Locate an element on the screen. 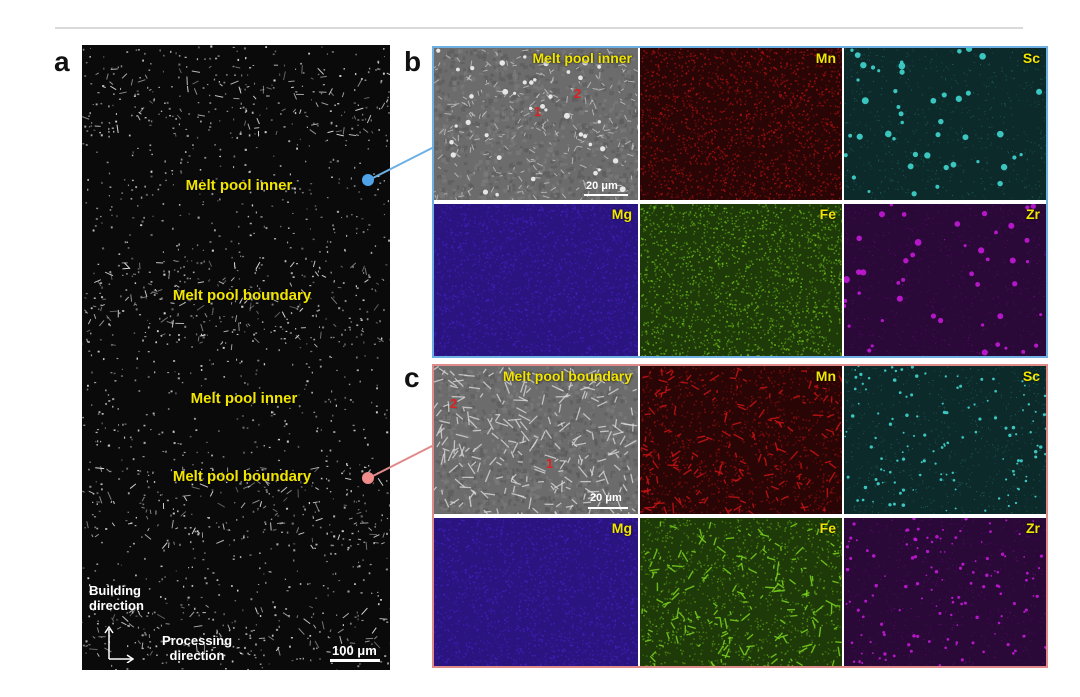  map-texture-b-zr is located at coordinates (945, 280).